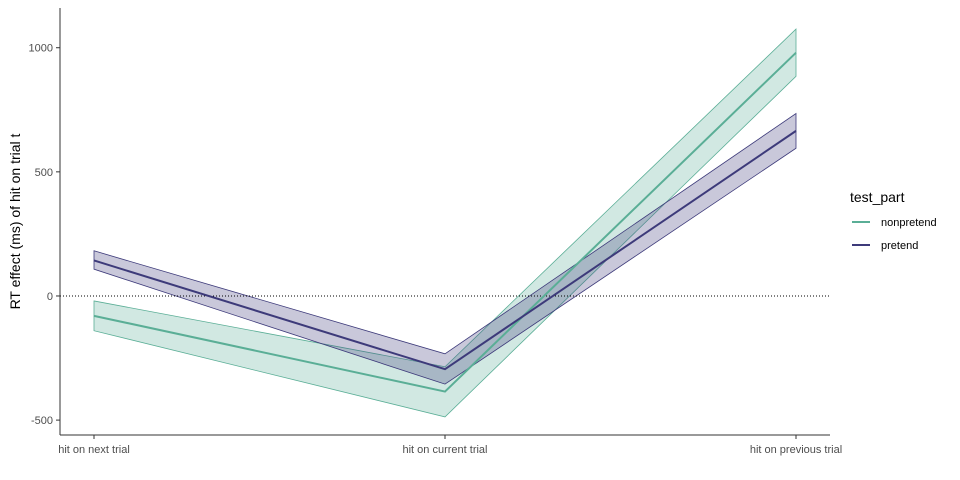  What do you see at coordinates (877, 197) in the screenshot?
I see `legend-title: test_part` at bounding box center [877, 197].